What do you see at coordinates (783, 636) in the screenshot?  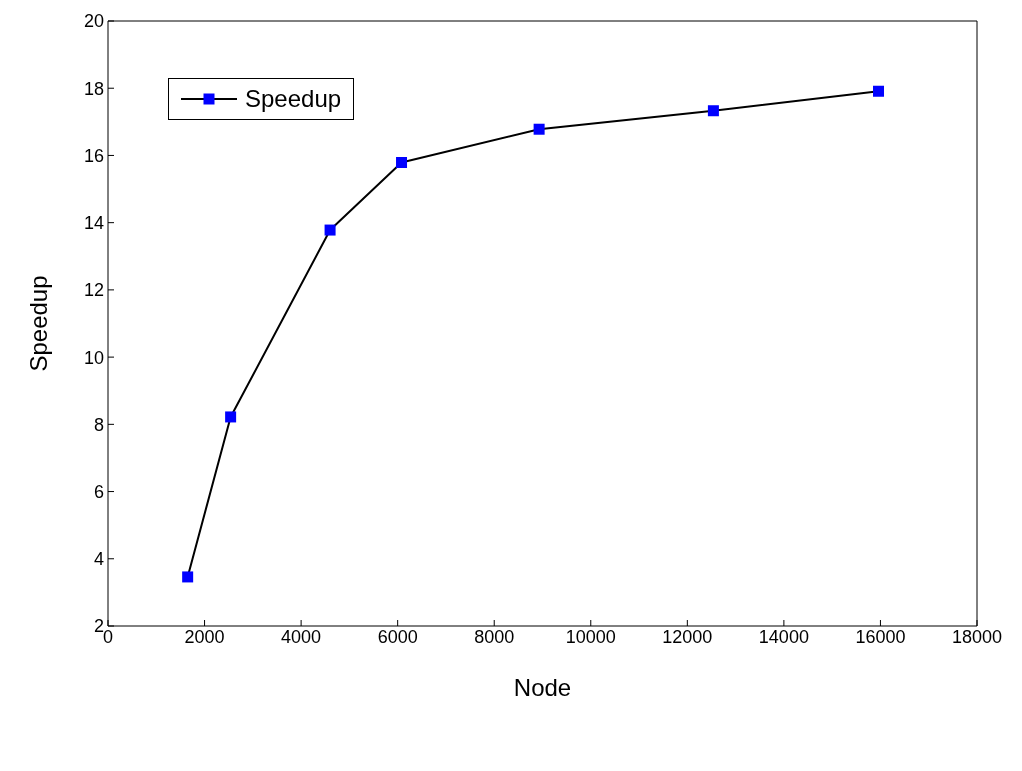 I see `x-tick-label: 14000` at bounding box center [783, 636].